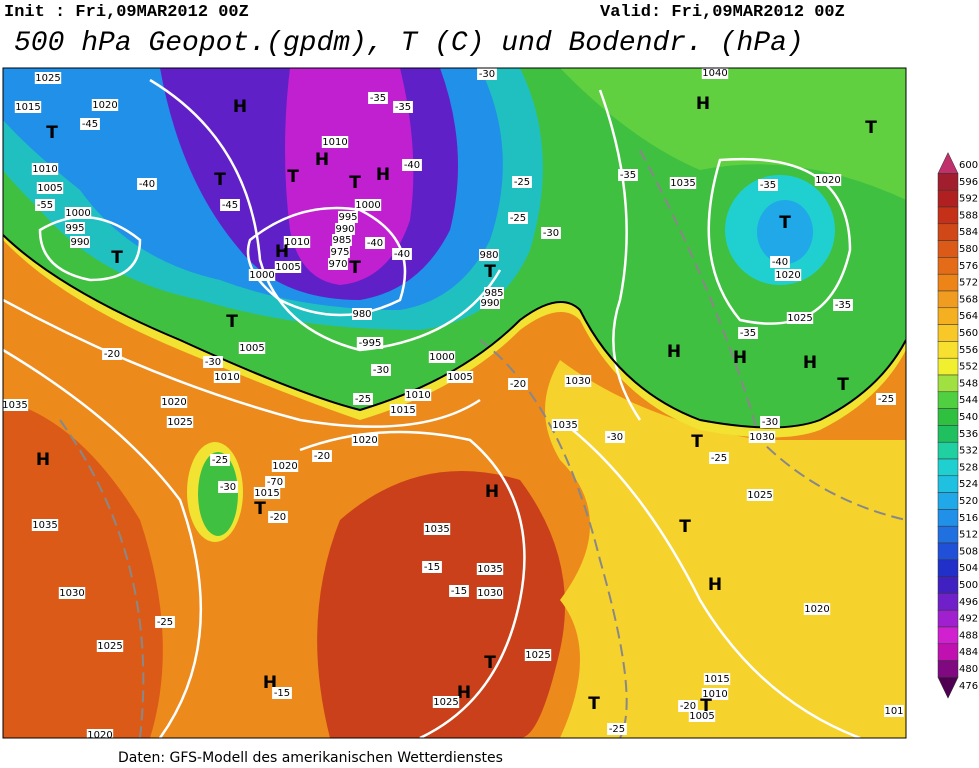  What do you see at coordinates (44, 525) in the screenshot?
I see `contour-label: 1035` at bounding box center [44, 525].